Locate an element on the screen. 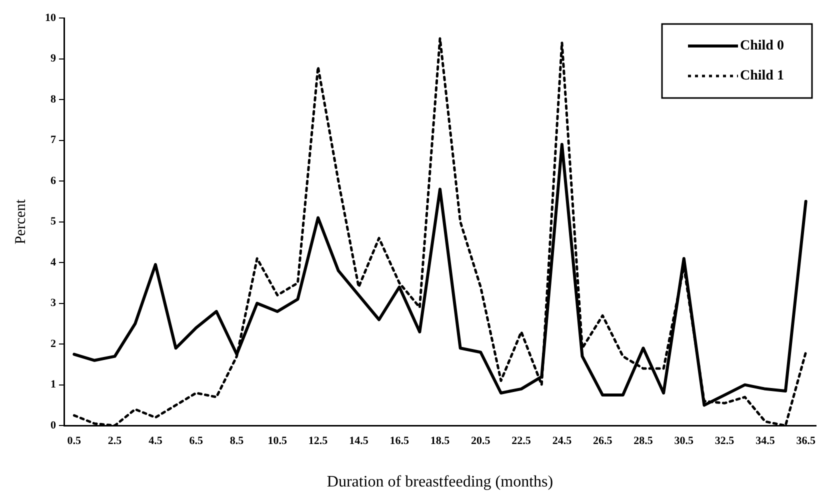 The image size is (834, 504). x-tick-label: 8.5 is located at coordinates (237, 441).